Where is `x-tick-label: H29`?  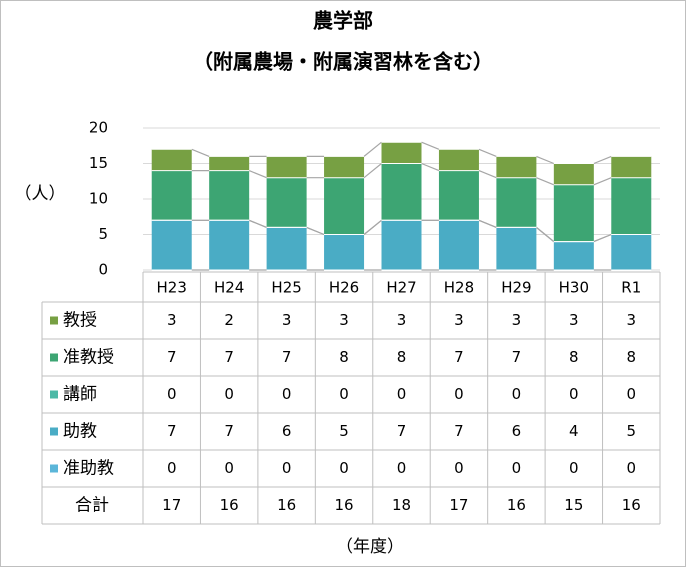
x-tick-label: H29 is located at coordinates (516, 288).